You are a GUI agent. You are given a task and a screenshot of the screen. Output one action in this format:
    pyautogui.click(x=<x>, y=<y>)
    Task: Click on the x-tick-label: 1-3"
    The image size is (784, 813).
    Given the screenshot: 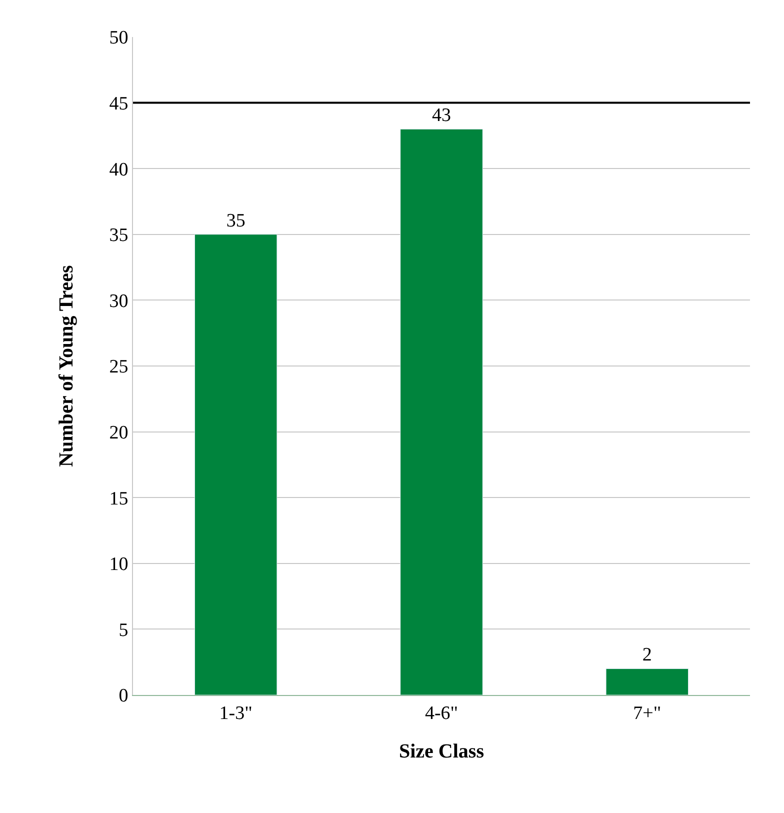 What is the action you would take?
    pyautogui.click(x=235, y=713)
    